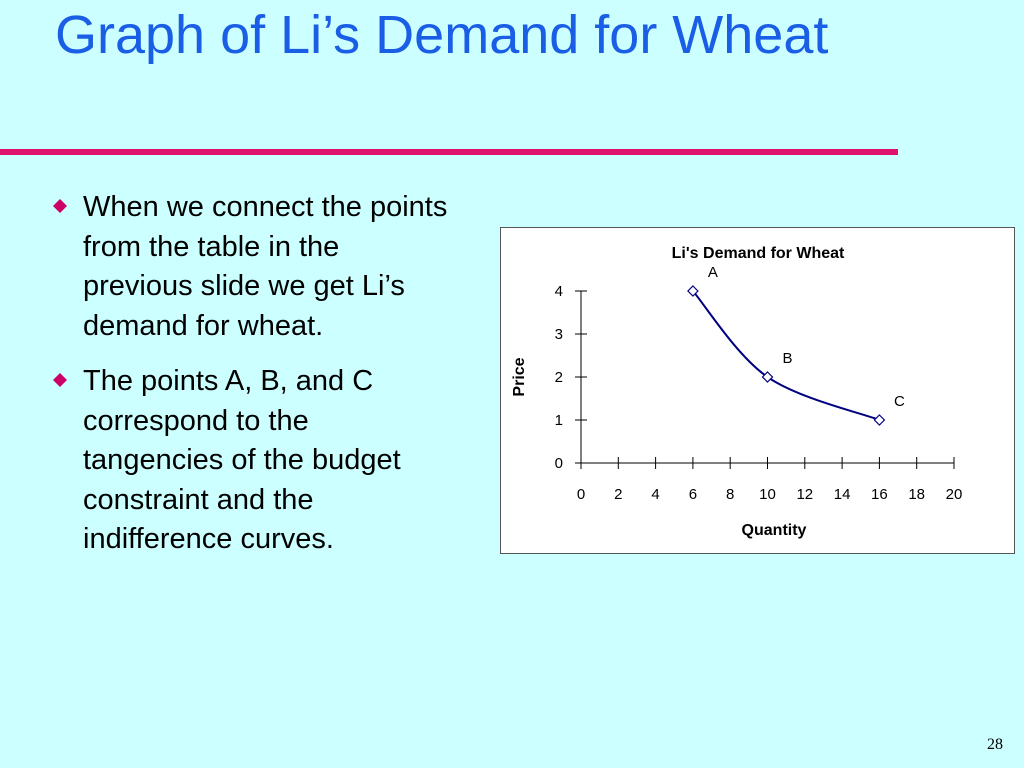 This screenshot has height=768, width=1024. What do you see at coordinates (618, 494) in the screenshot?
I see `x-tick-label: 2` at bounding box center [618, 494].